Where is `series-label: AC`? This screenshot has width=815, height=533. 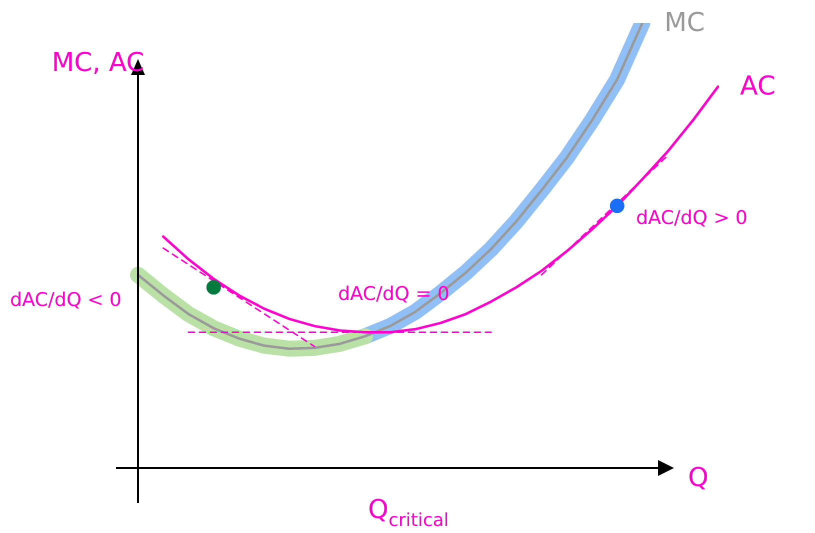 series-label: AC is located at coordinates (758, 87).